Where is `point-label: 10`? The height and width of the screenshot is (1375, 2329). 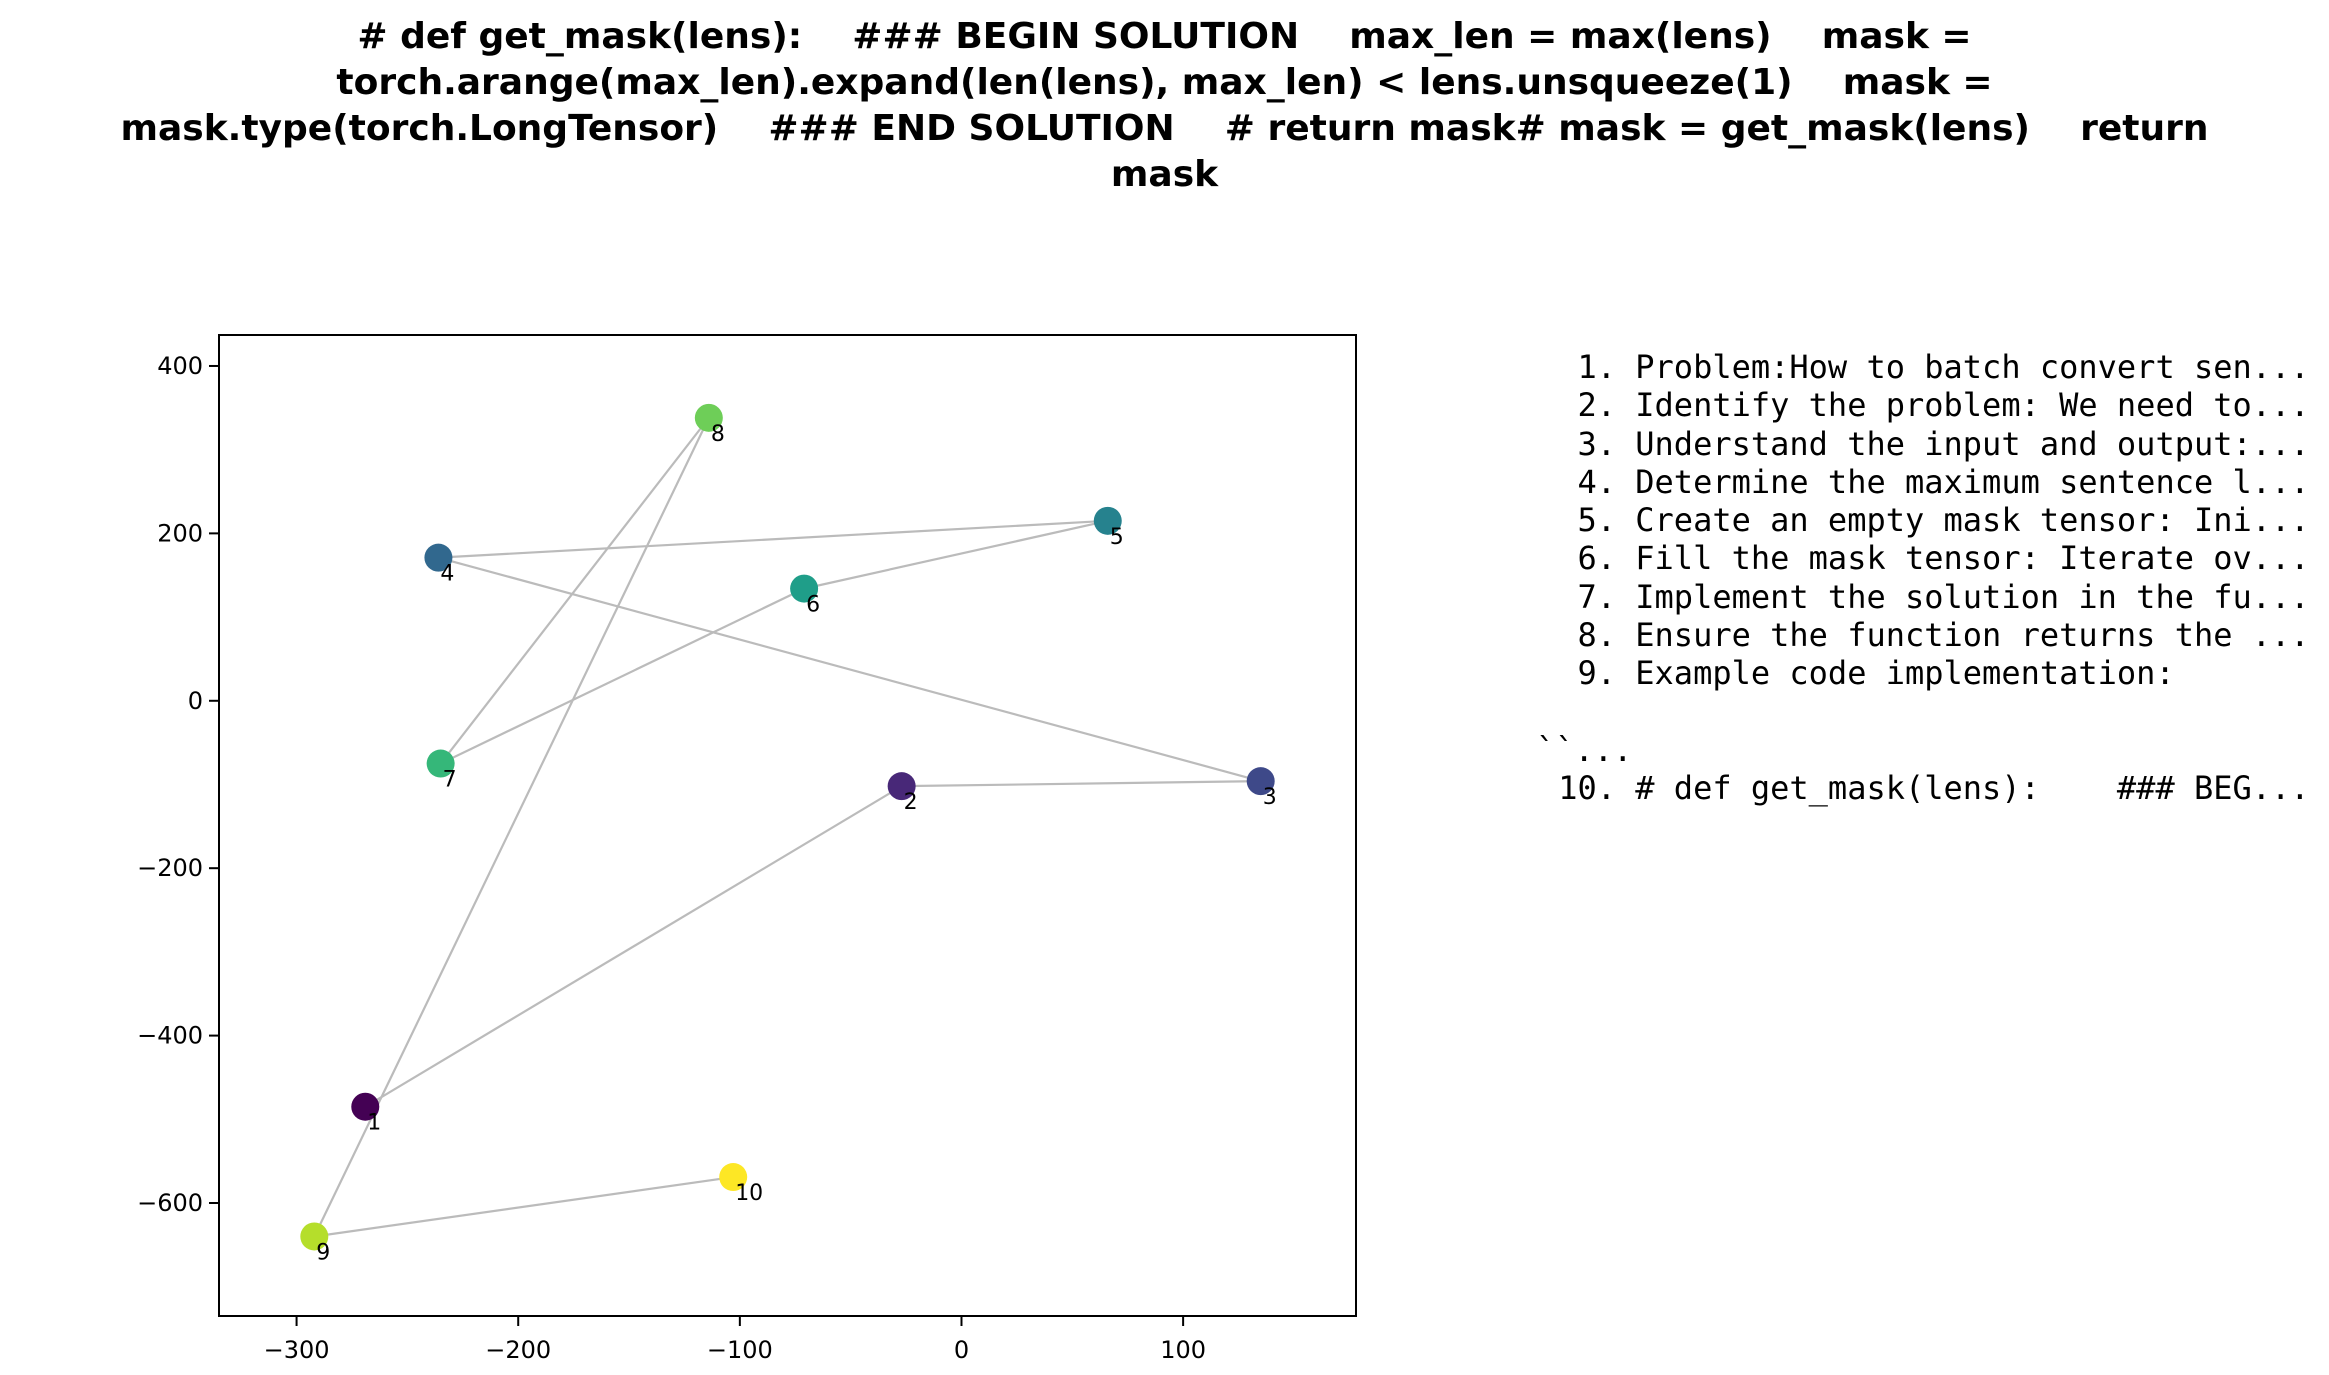 point-label: 10 is located at coordinates (749, 1193).